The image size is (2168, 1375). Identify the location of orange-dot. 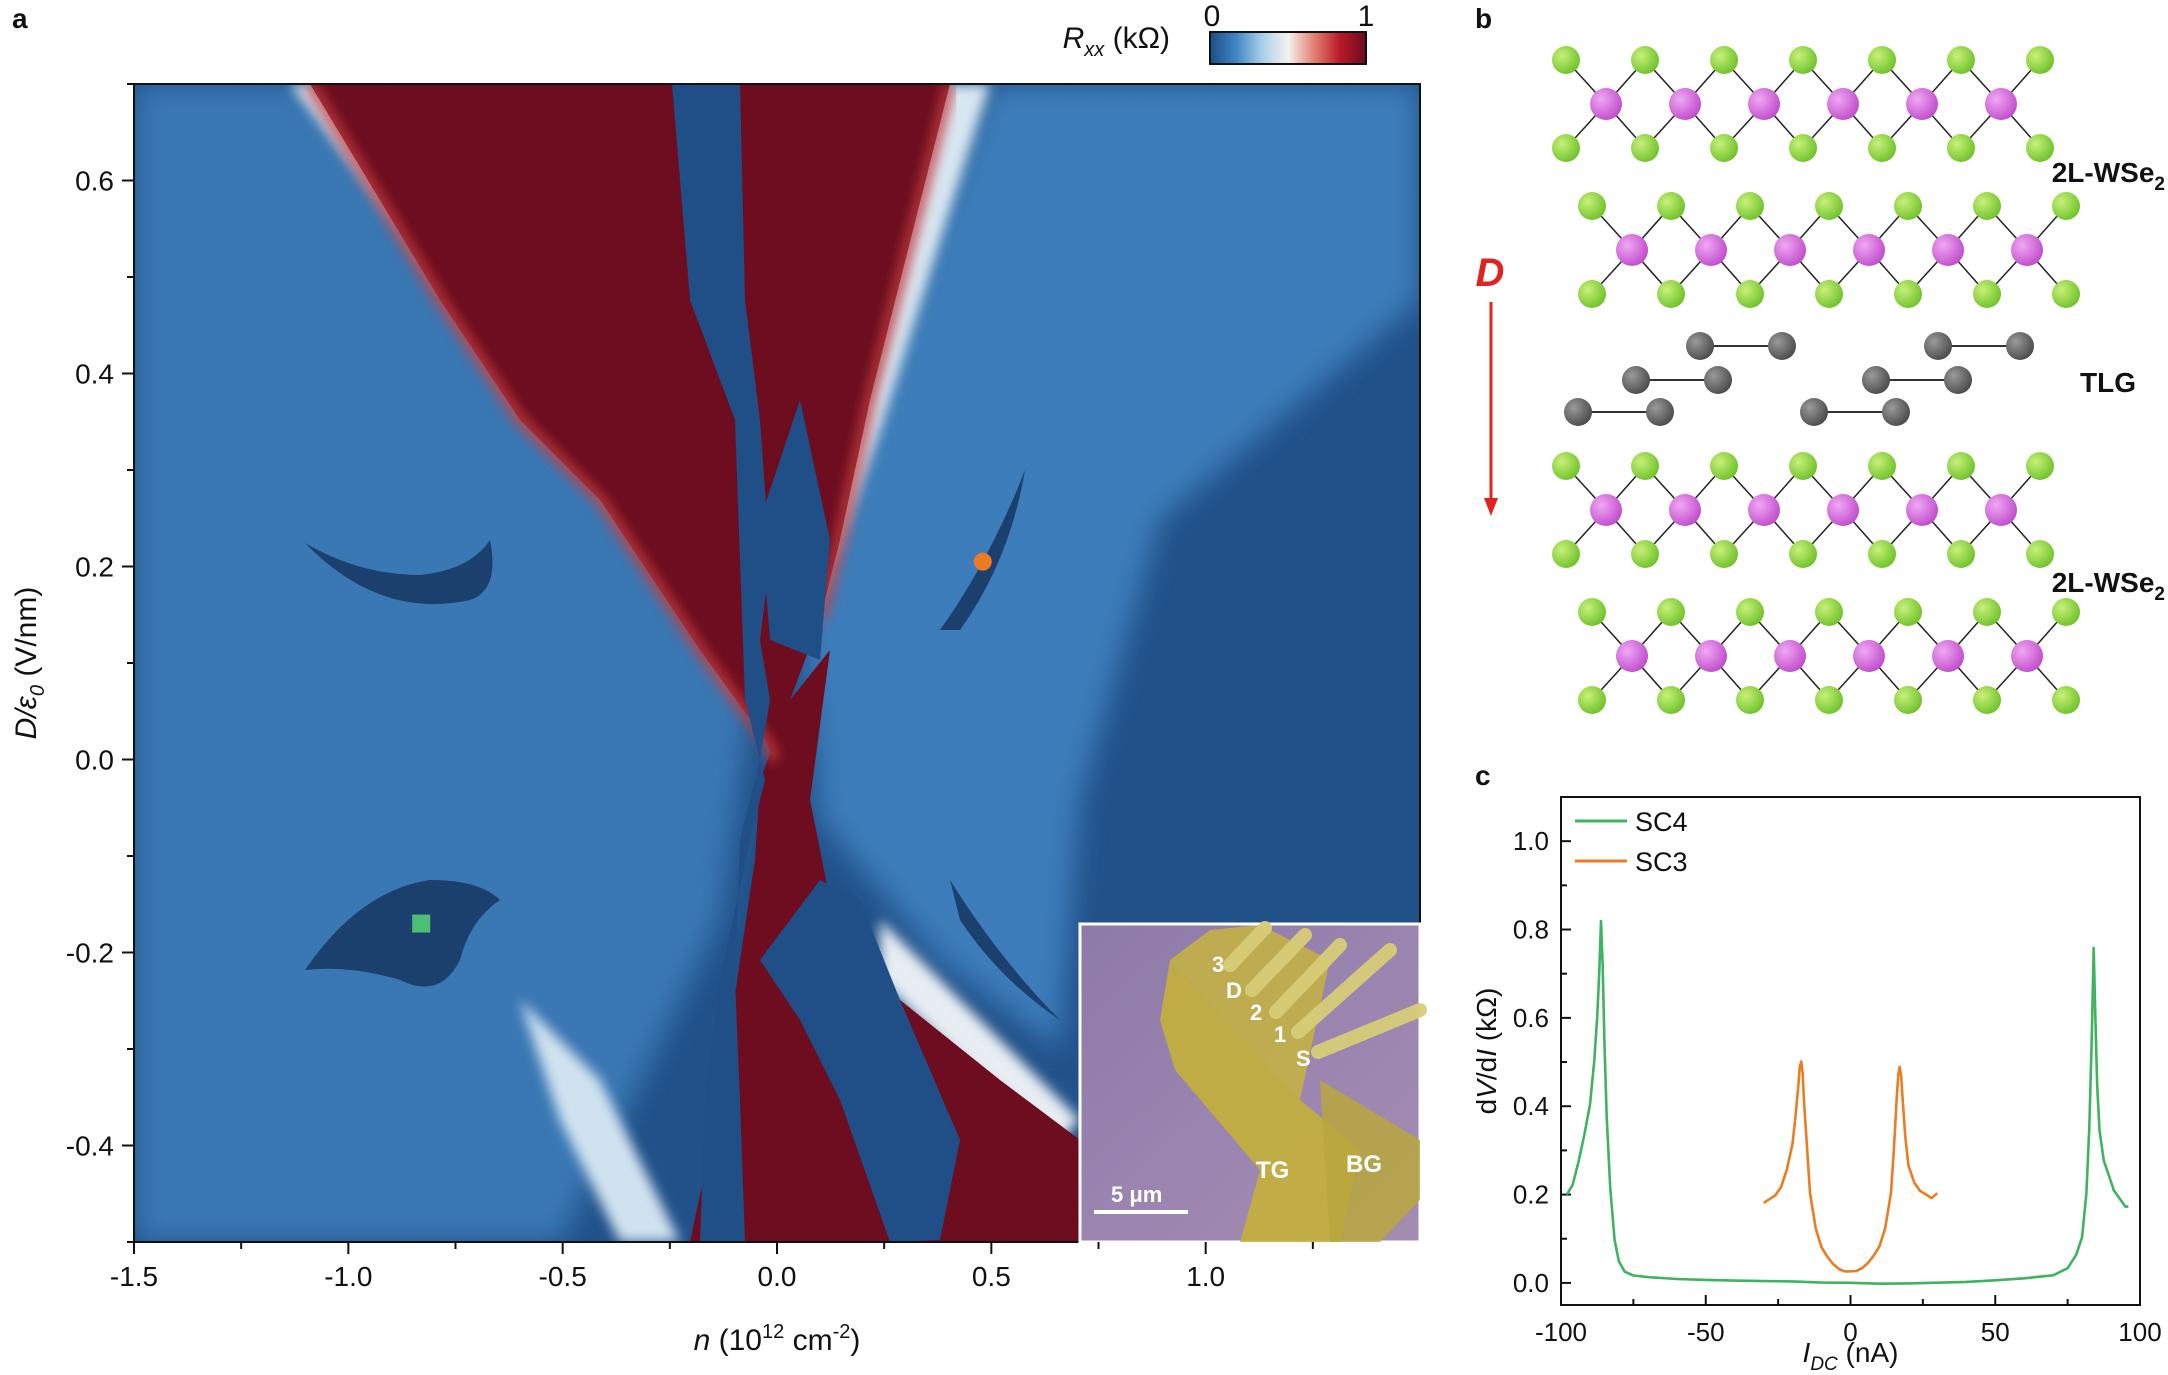
(982, 561).